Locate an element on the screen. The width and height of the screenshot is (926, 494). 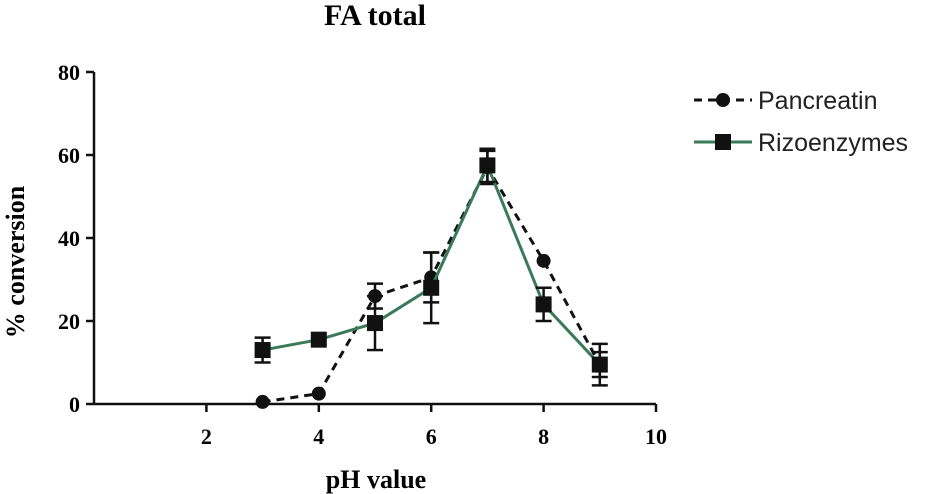
y-tick-label: 60 is located at coordinates (69, 155).